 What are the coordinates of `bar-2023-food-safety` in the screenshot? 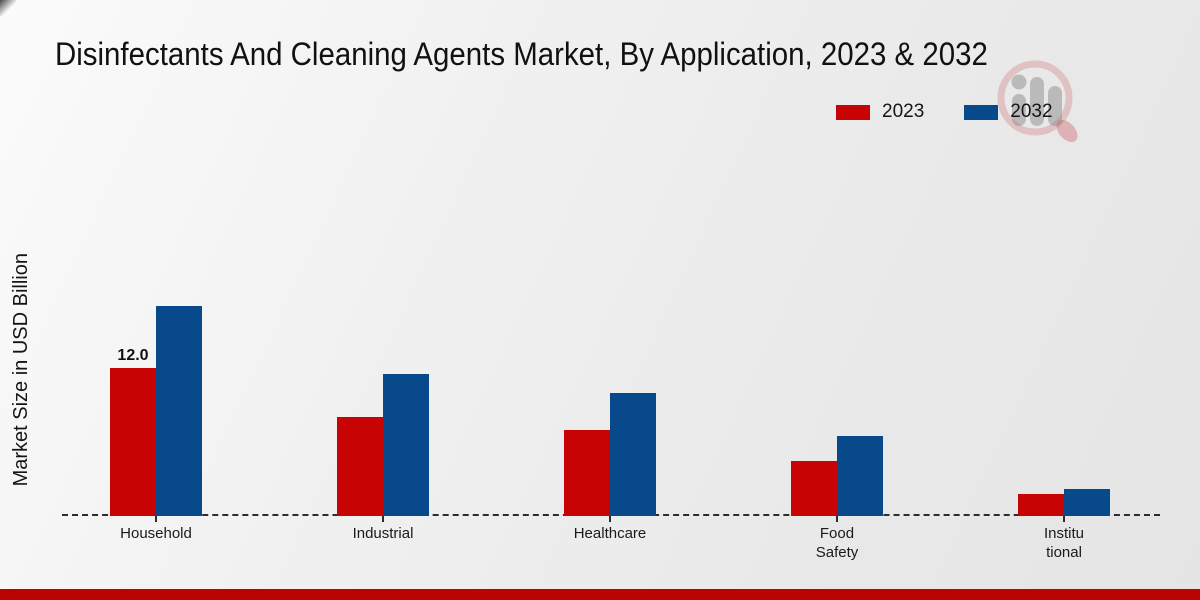 It's located at (814, 488).